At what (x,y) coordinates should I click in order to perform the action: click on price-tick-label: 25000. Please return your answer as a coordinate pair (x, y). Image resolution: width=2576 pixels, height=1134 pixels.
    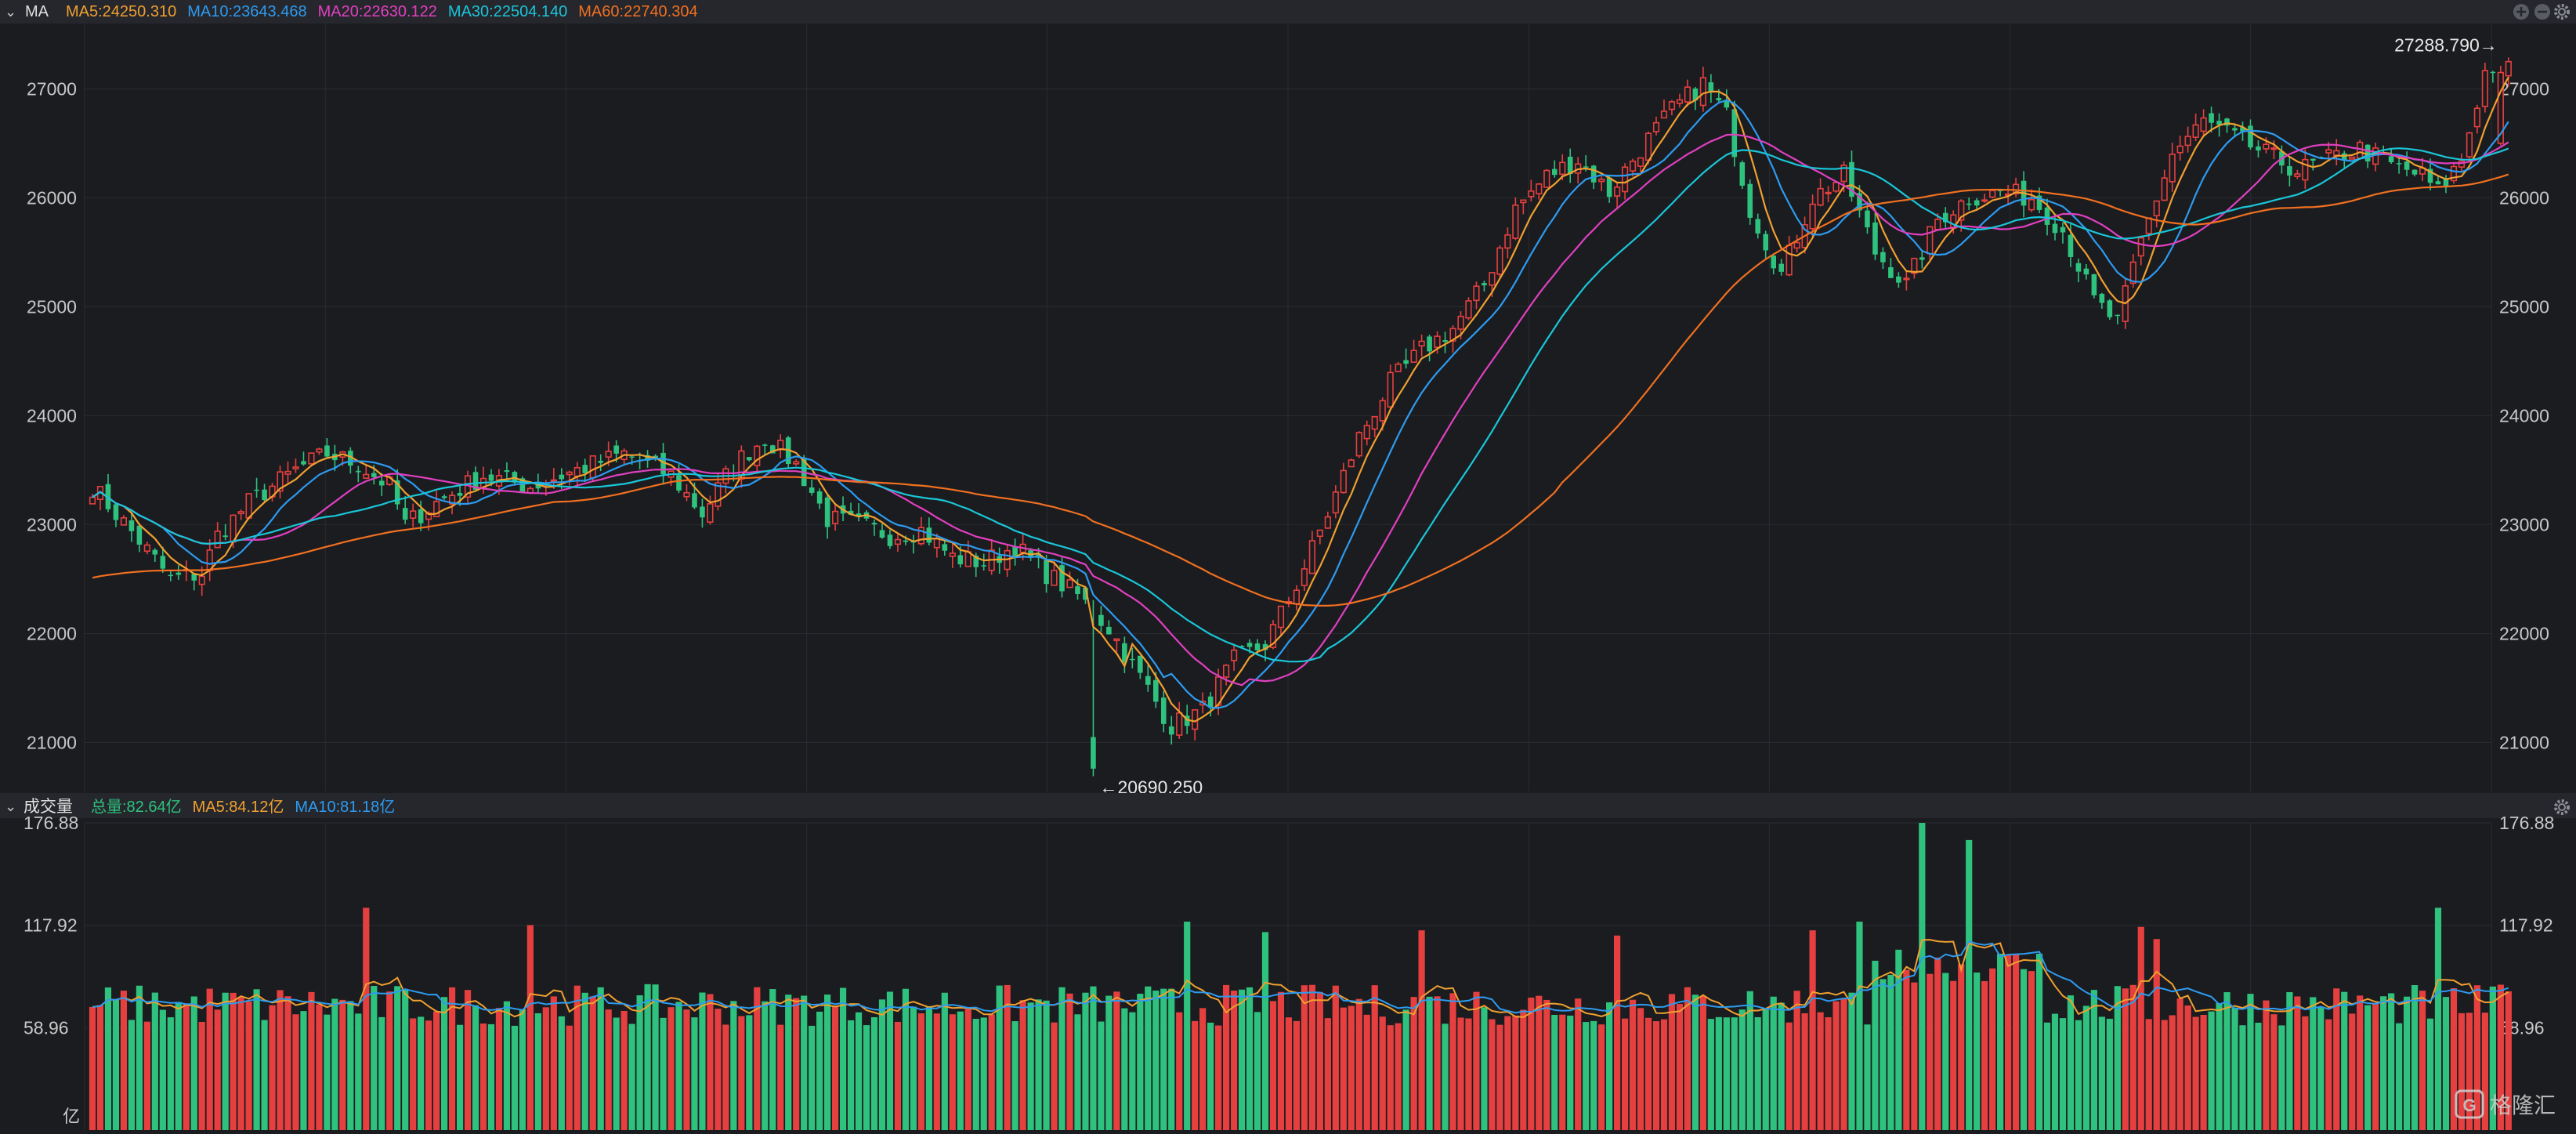
    Looking at the image, I should click on (2524, 306).